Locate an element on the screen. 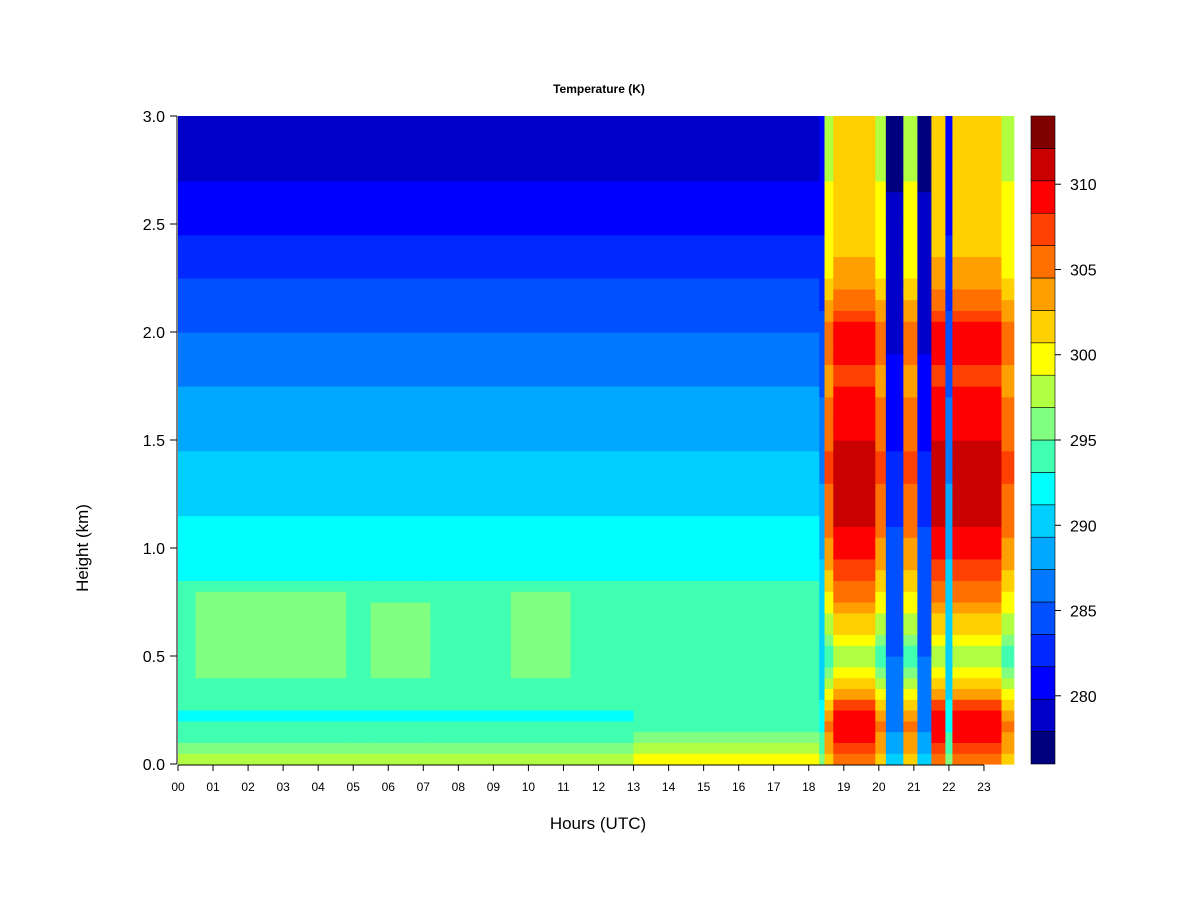 The height and width of the screenshot is (900, 1200). x-tick-label: 13 is located at coordinates (634, 787).